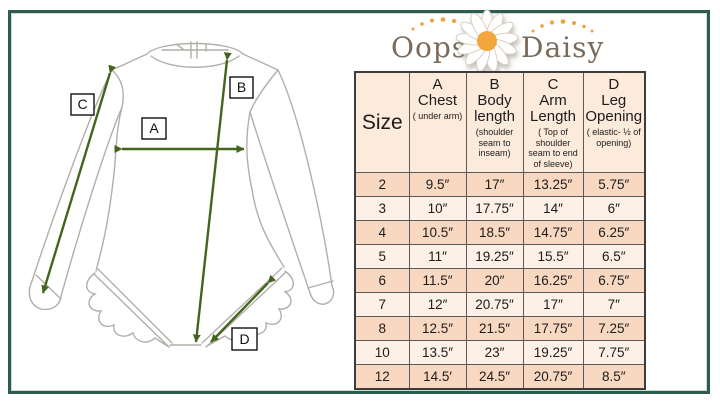  I want to click on chest-cell: 9.5″, so click(437, 184).